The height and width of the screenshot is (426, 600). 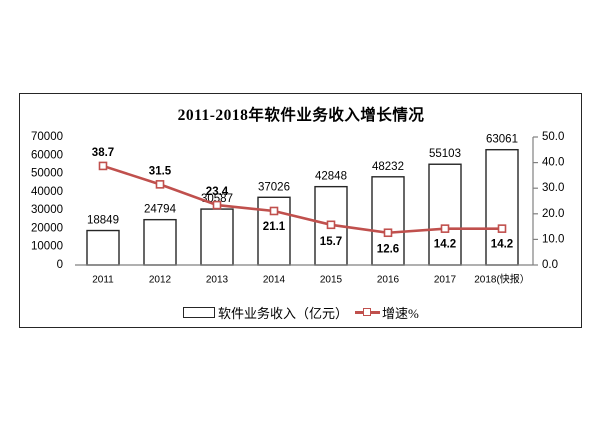 I want to click on left-axis-tick-label: 70000, so click(x=47, y=137).